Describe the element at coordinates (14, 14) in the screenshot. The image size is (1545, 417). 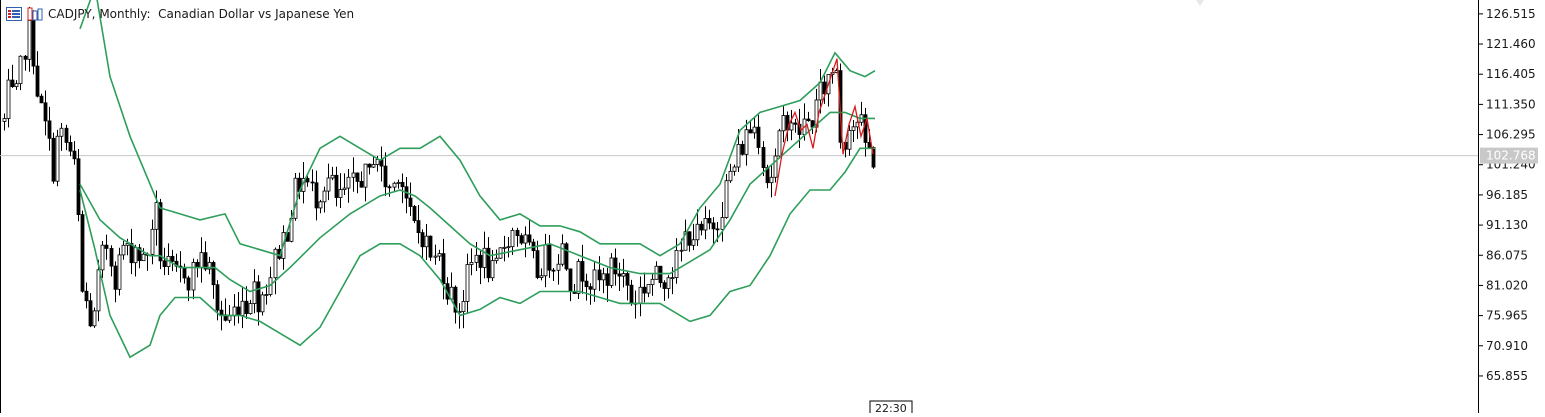
I see `indicator-list-icon` at that location.